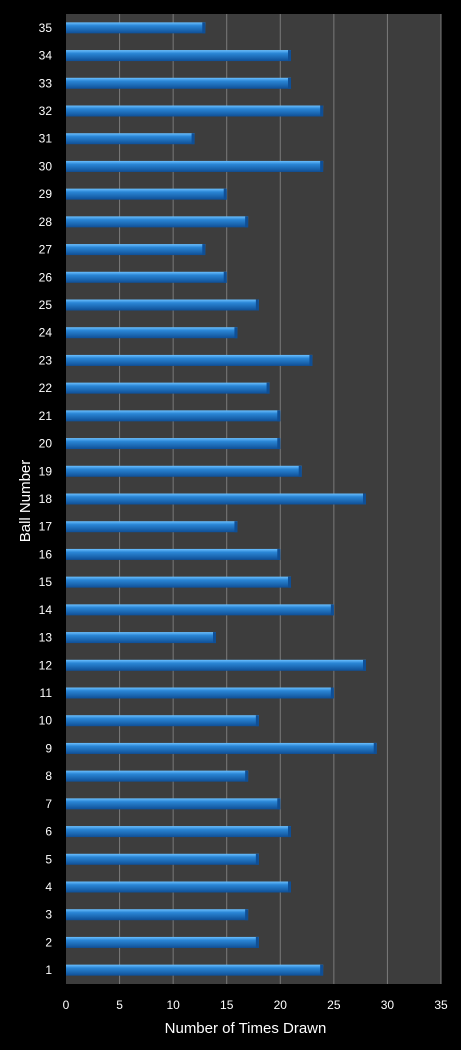 This screenshot has width=461, height=1050. What do you see at coordinates (48, 832) in the screenshot?
I see `y-tick-label: 6` at bounding box center [48, 832].